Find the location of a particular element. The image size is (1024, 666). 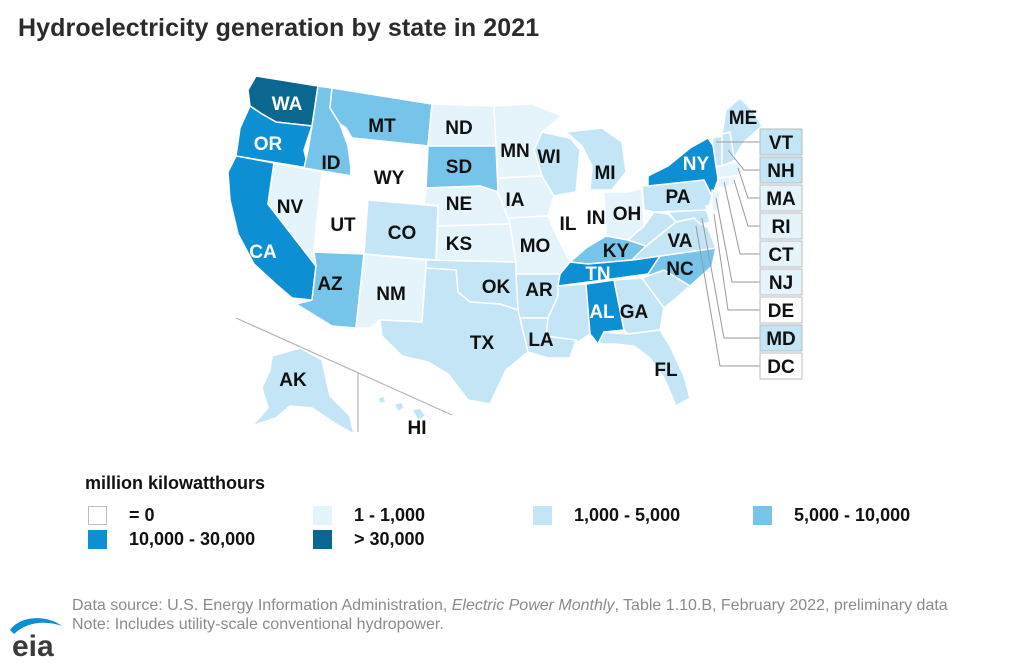

label-VA: VA is located at coordinates (680, 241).